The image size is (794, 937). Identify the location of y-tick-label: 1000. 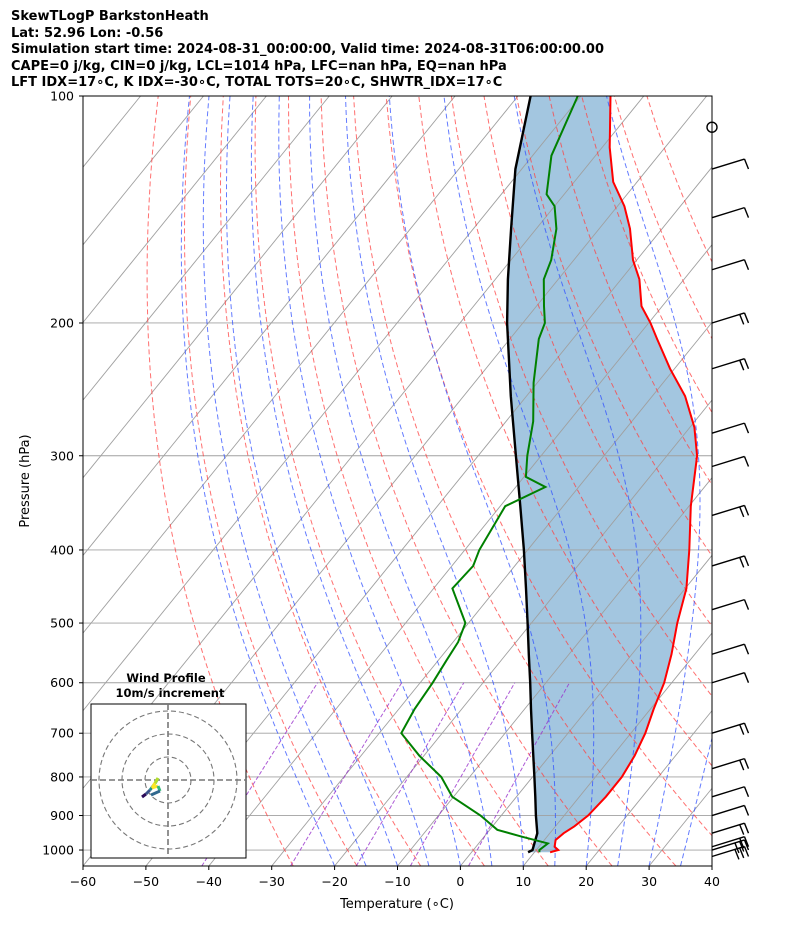
(58, 850).